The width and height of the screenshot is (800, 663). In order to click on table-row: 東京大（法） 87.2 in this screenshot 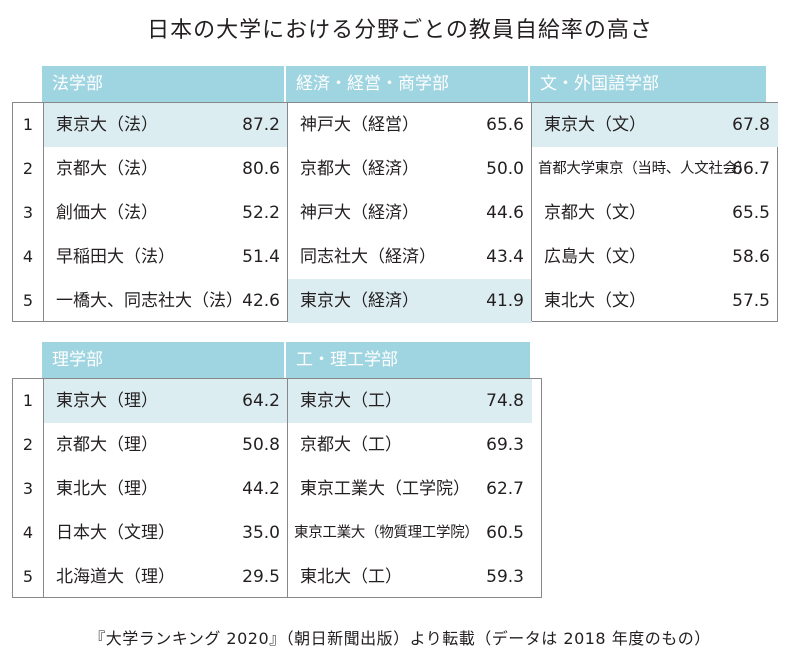, I will do `click(166, 125)`.